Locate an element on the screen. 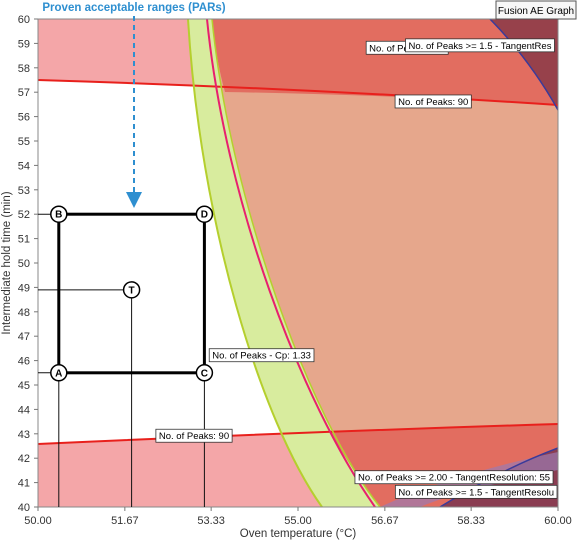 This screenshot has height=540, width=577. y-tick-label: 55 is located at coordinates (24, 142).